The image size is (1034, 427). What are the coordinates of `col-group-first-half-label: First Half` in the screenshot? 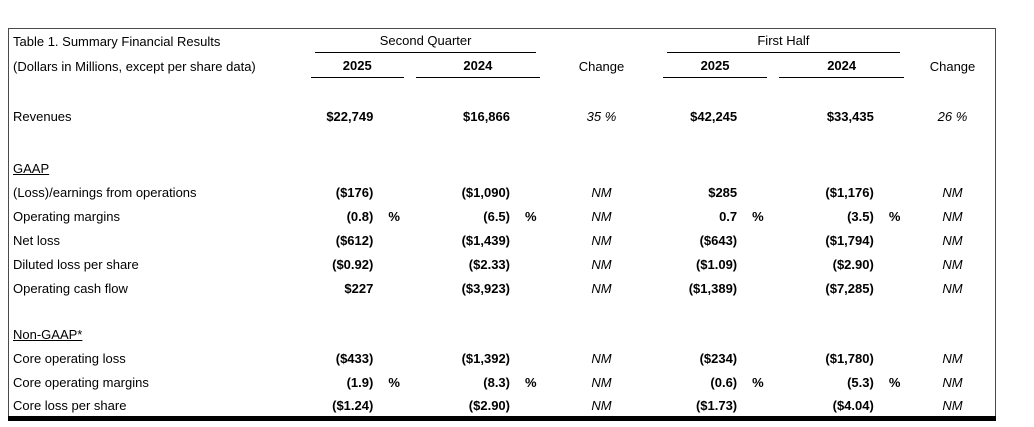 It's located at (783, 41).